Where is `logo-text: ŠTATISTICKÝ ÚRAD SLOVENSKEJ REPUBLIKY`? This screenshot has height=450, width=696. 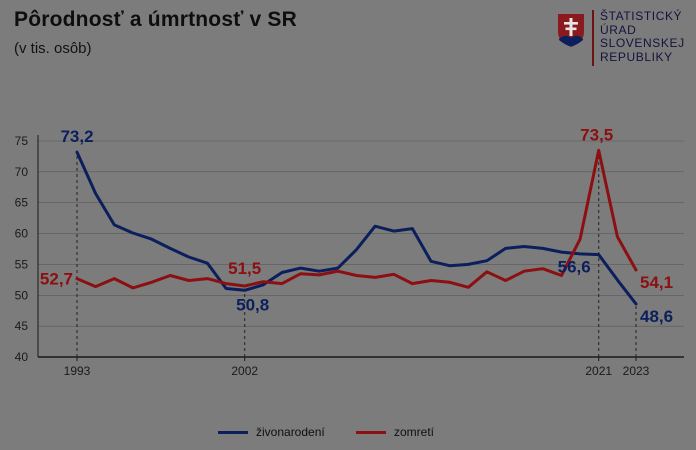 logo-text: ŠTATISTICKÝ ÚRAD SLOVENSKEJ REPUBLIKY is located at coordinates (646, 36).